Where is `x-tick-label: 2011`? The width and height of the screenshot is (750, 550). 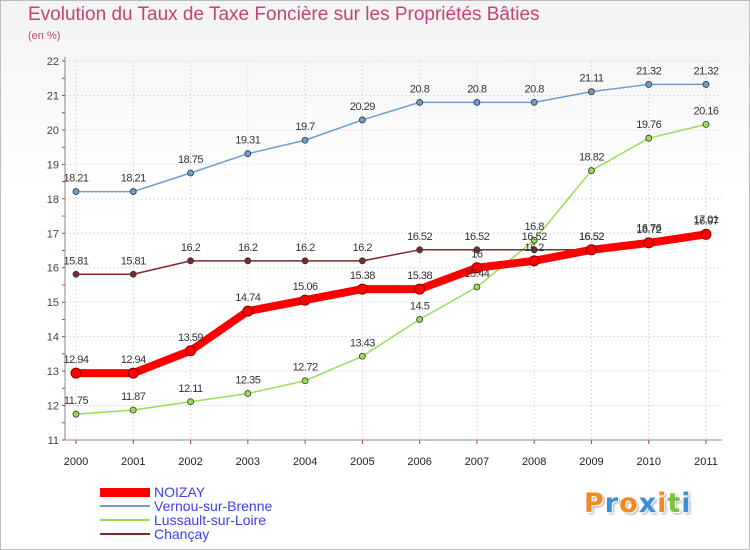
x-tick-label: 2011 is located at coordinates (706, 462).